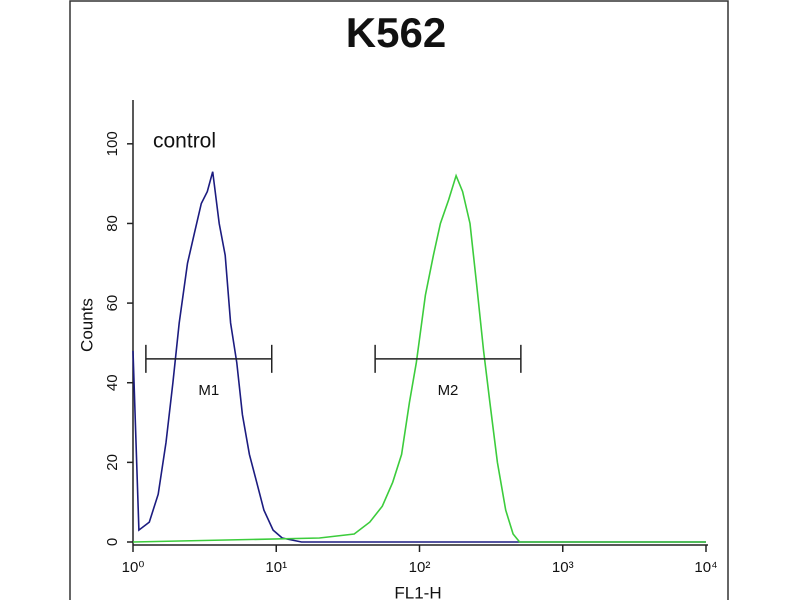  Describe the element at coordinates (112, 542) in the screenshot. I see `y-tick-label: 0` at that location.